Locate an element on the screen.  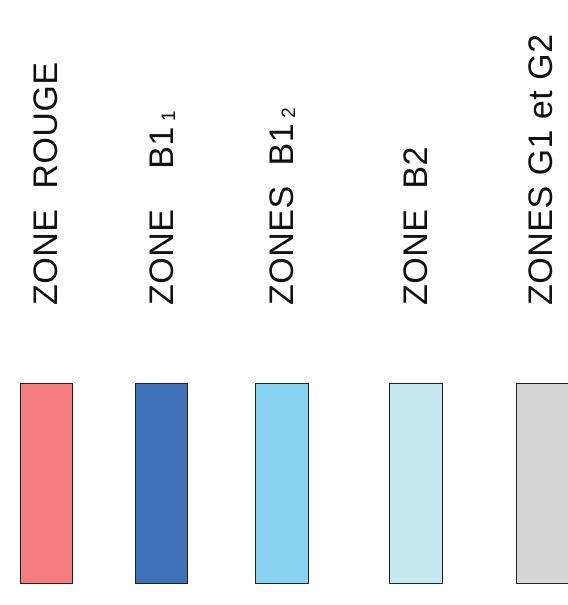
legend-item-zone-rouge: ZONE ROUGE is located at coordinates (46, 302).